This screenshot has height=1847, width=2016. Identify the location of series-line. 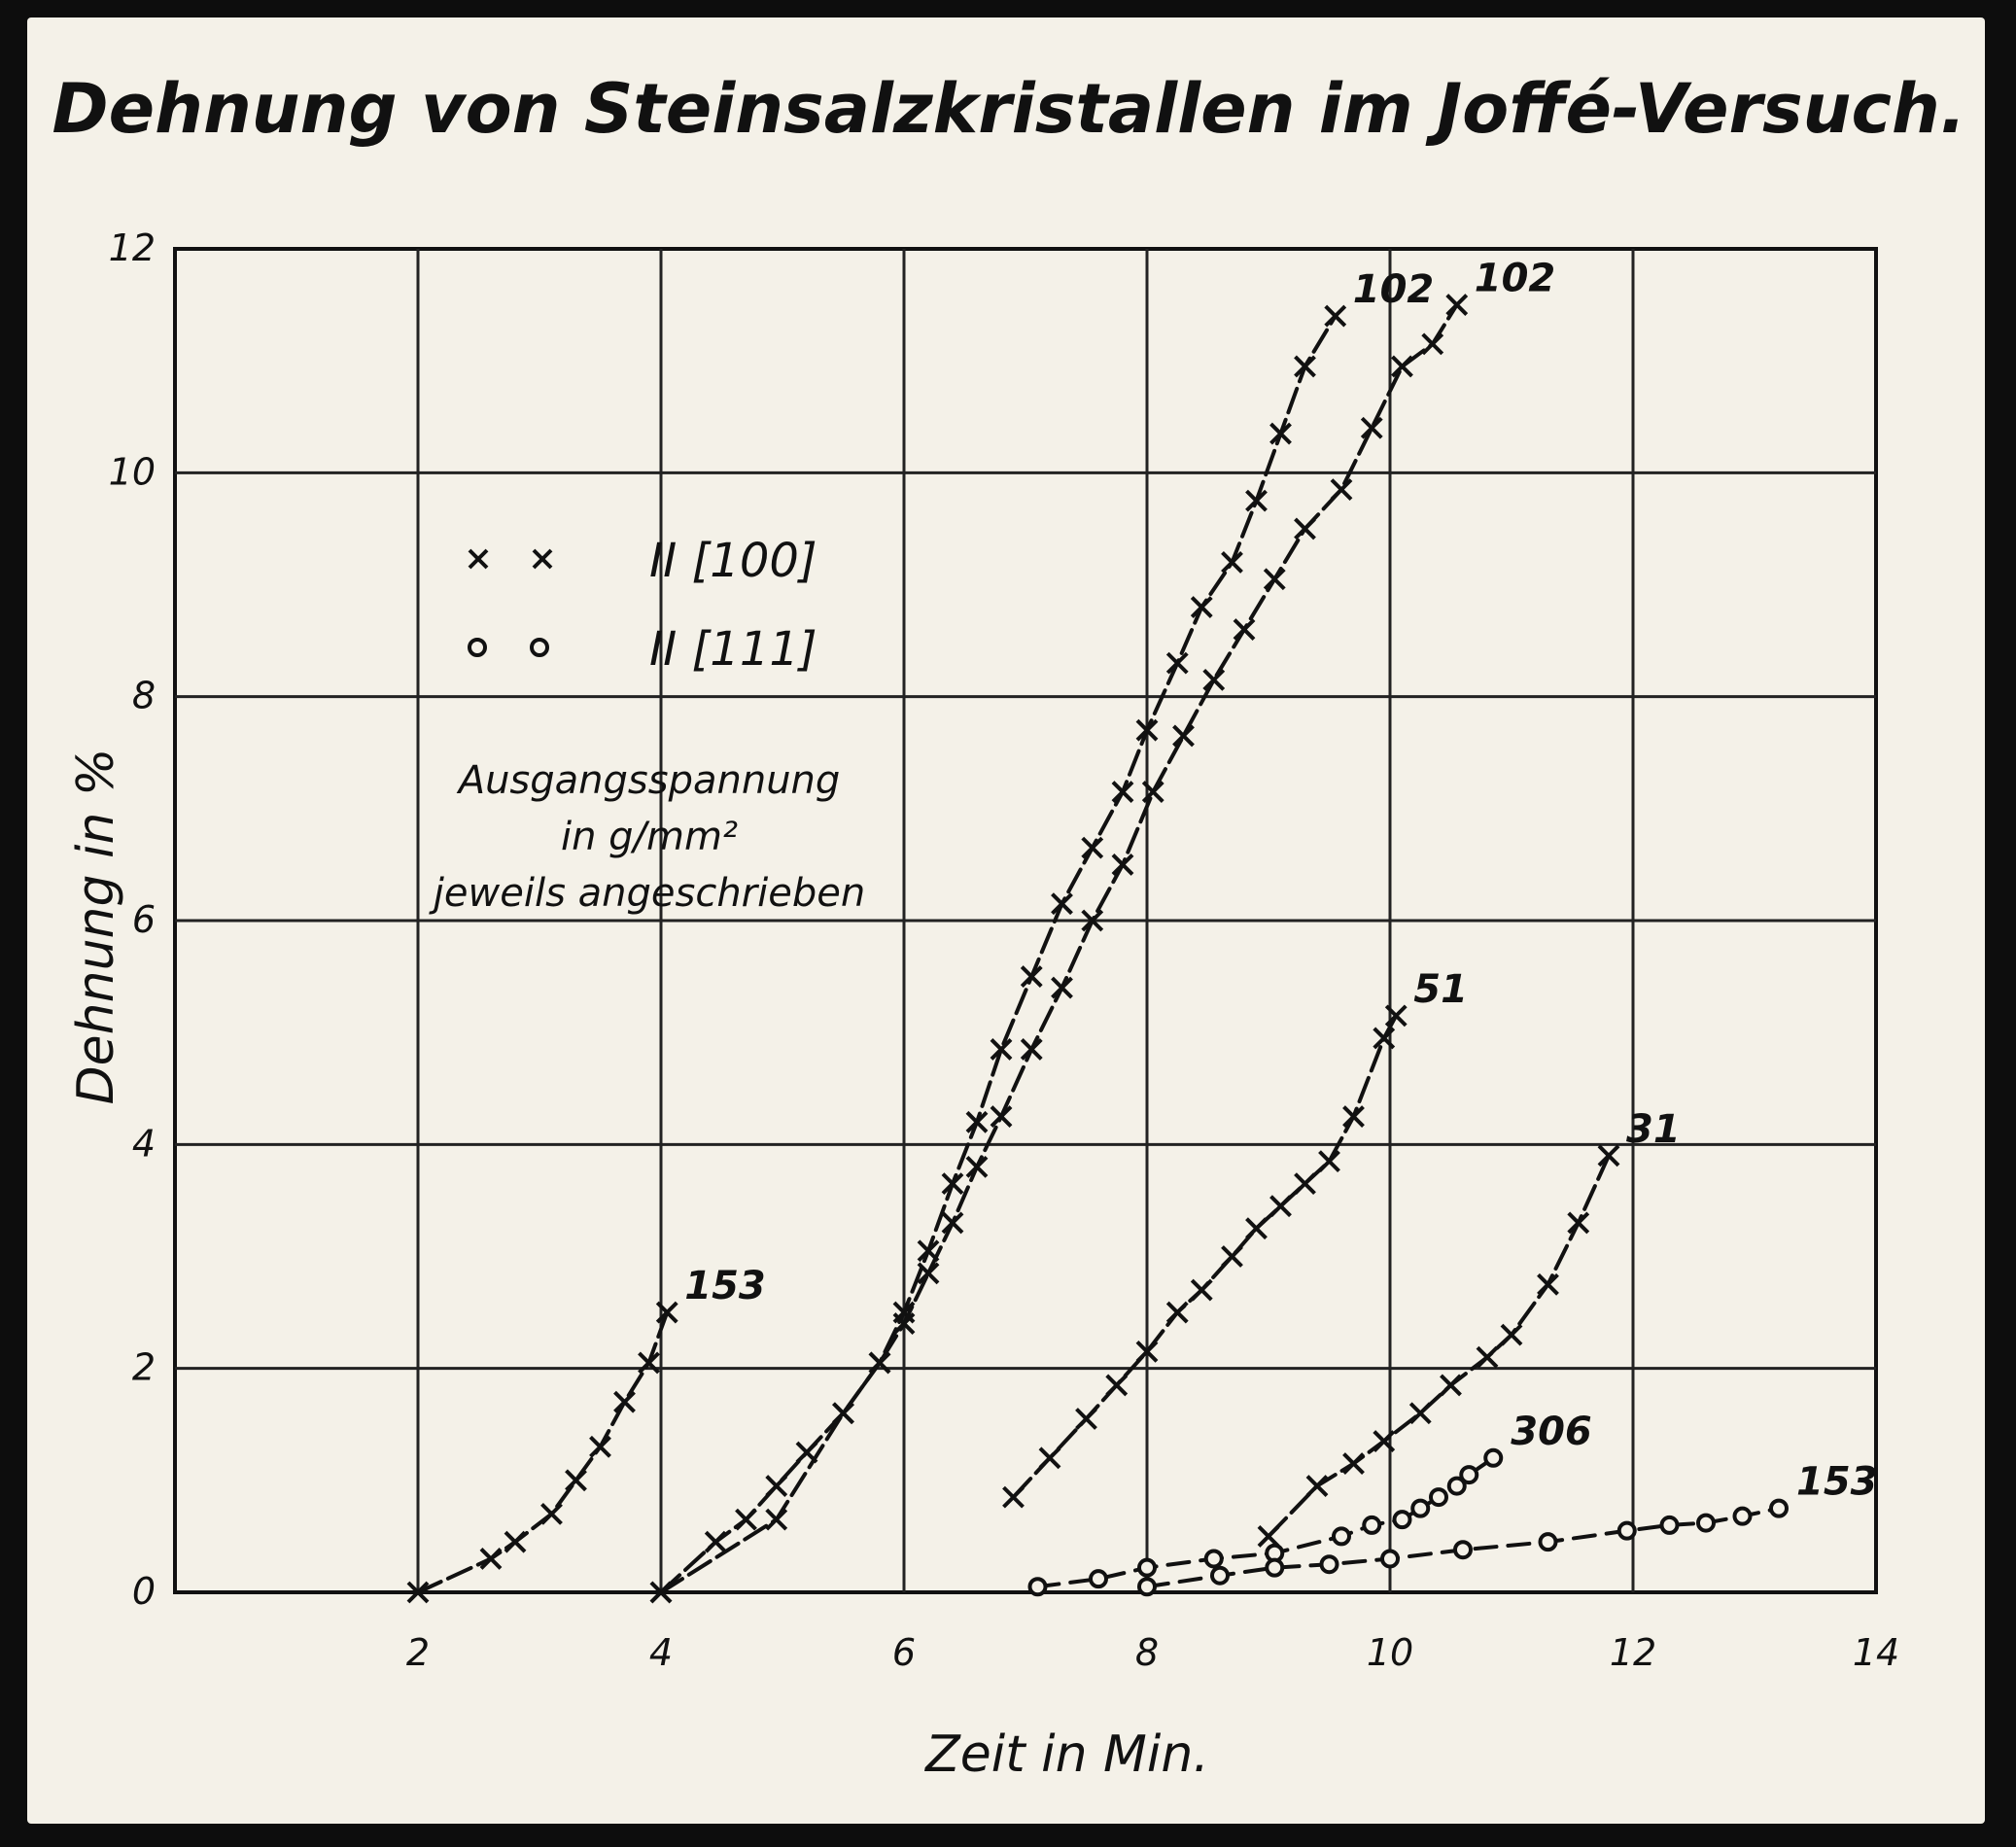
(543, 1452).